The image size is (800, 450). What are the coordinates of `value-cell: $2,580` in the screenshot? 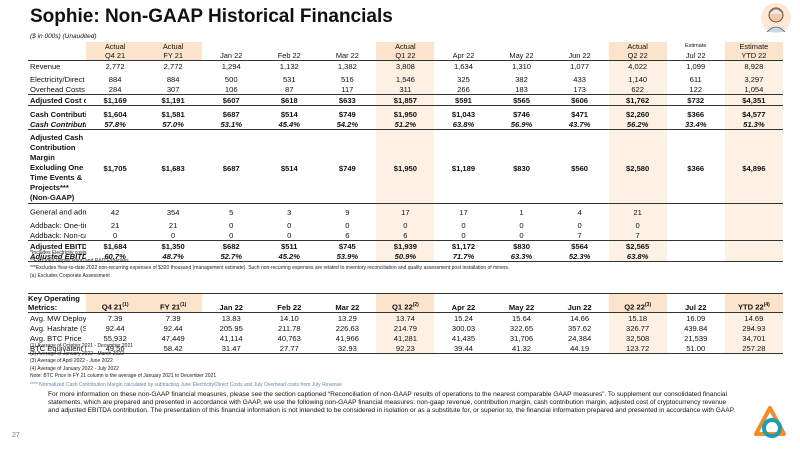 It's located at (637, 166).